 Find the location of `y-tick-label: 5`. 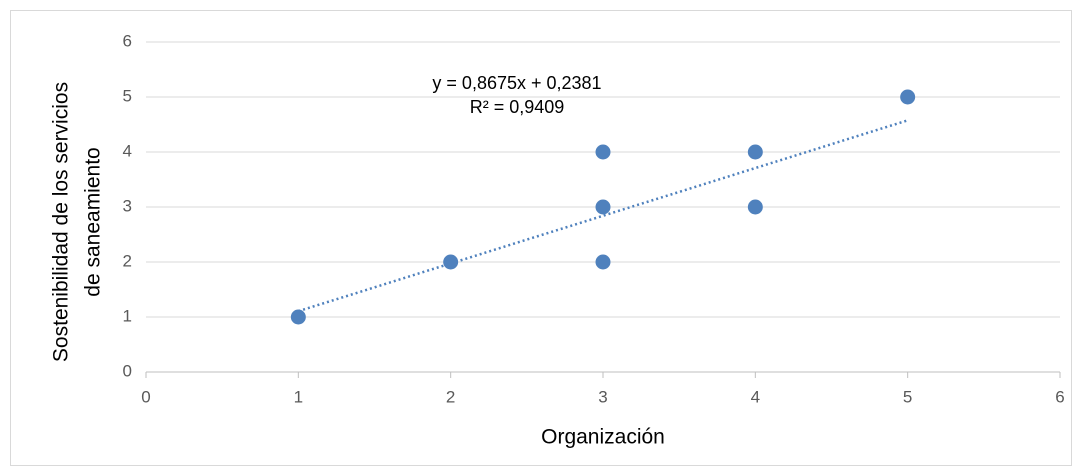

y-tick-label: 5 is located at coordinates (127, 95).